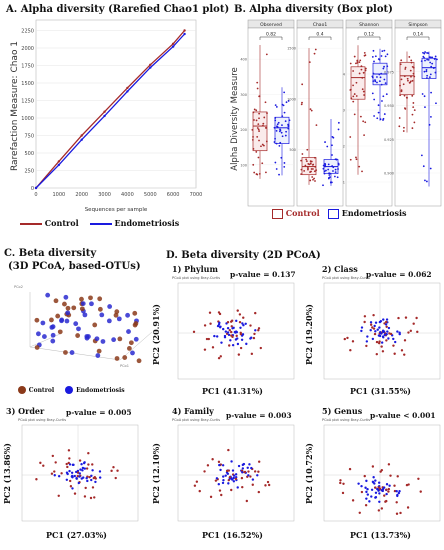 The width and height of the screenshot is (444, 550). I want to click on box-ytick: 100, so click(243, 165).